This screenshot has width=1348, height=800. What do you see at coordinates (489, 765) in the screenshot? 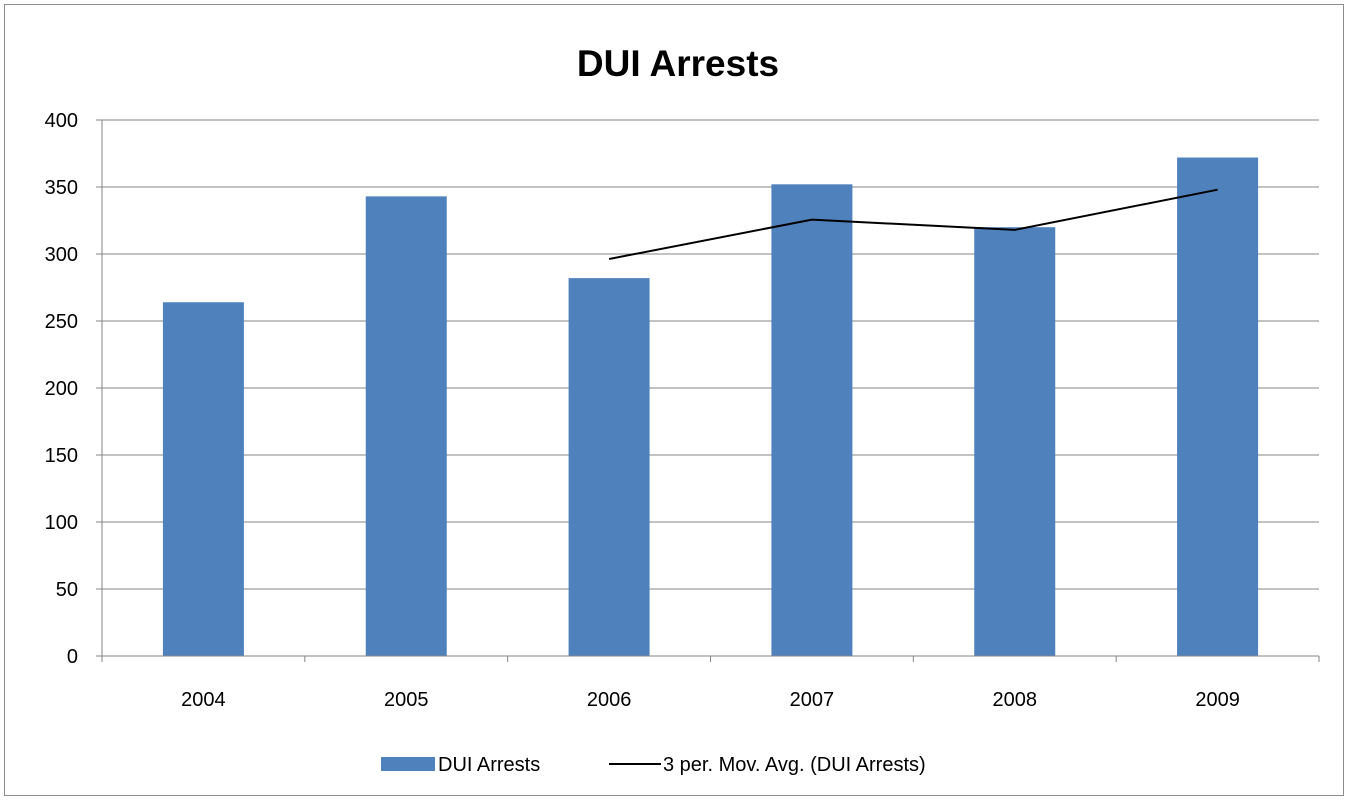
I see `legend-label-dui-arrests: DUI Arrests` at bounding box center [489, 765].